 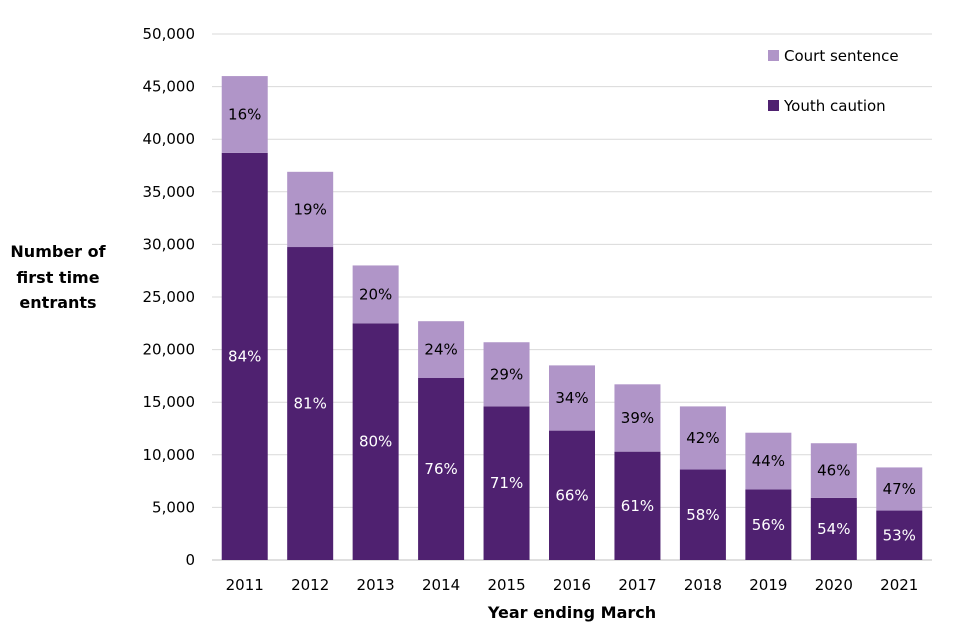 What do you see at coordinates (57, 277) in the screenshot?
I see `y-axis-title-line-2: first time` at bounding box center [57, 277].